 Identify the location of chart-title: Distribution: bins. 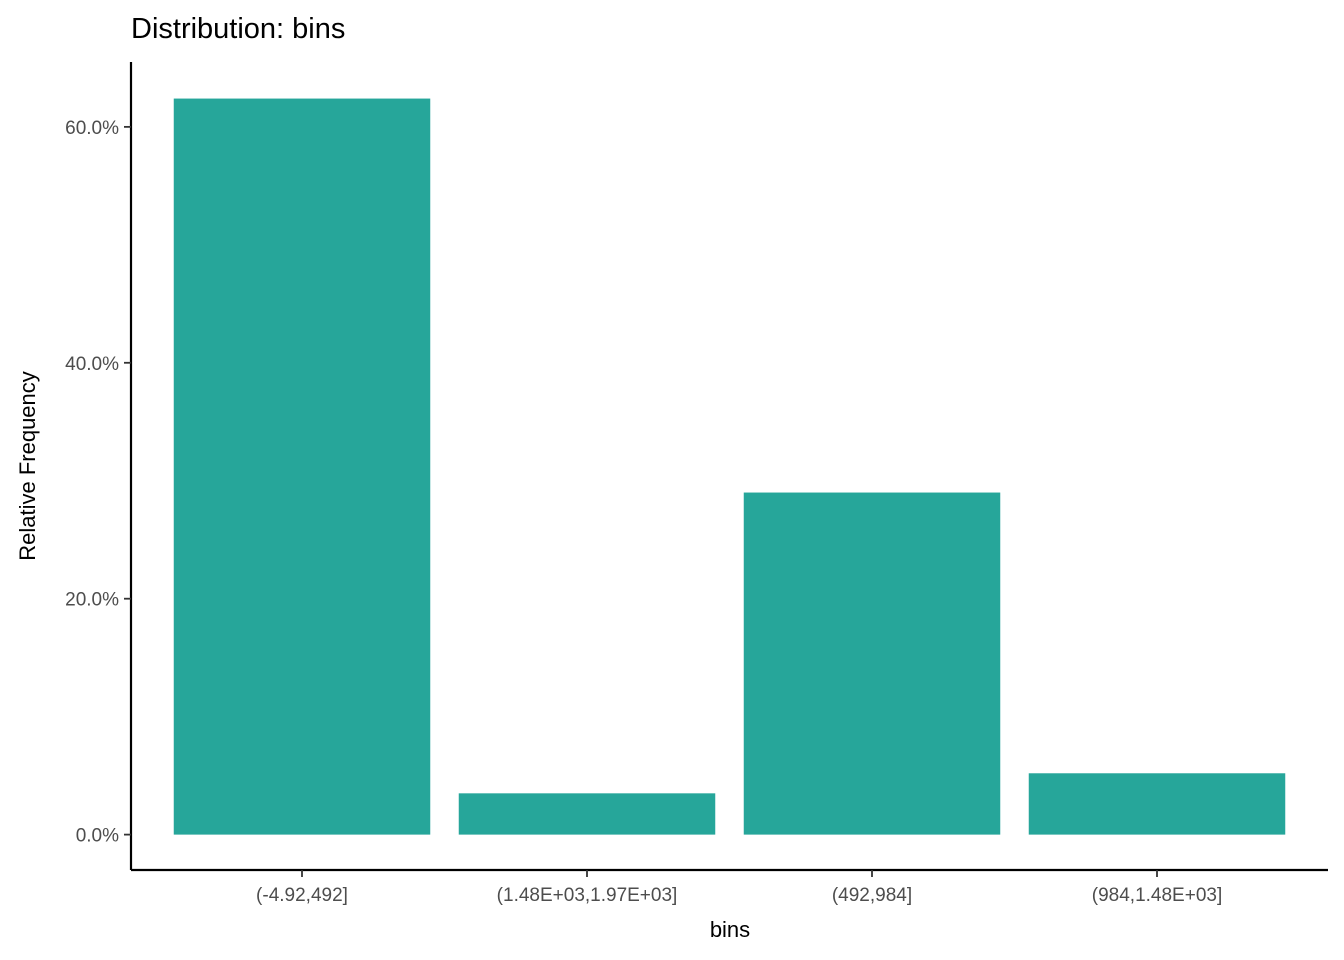
(238, 29).